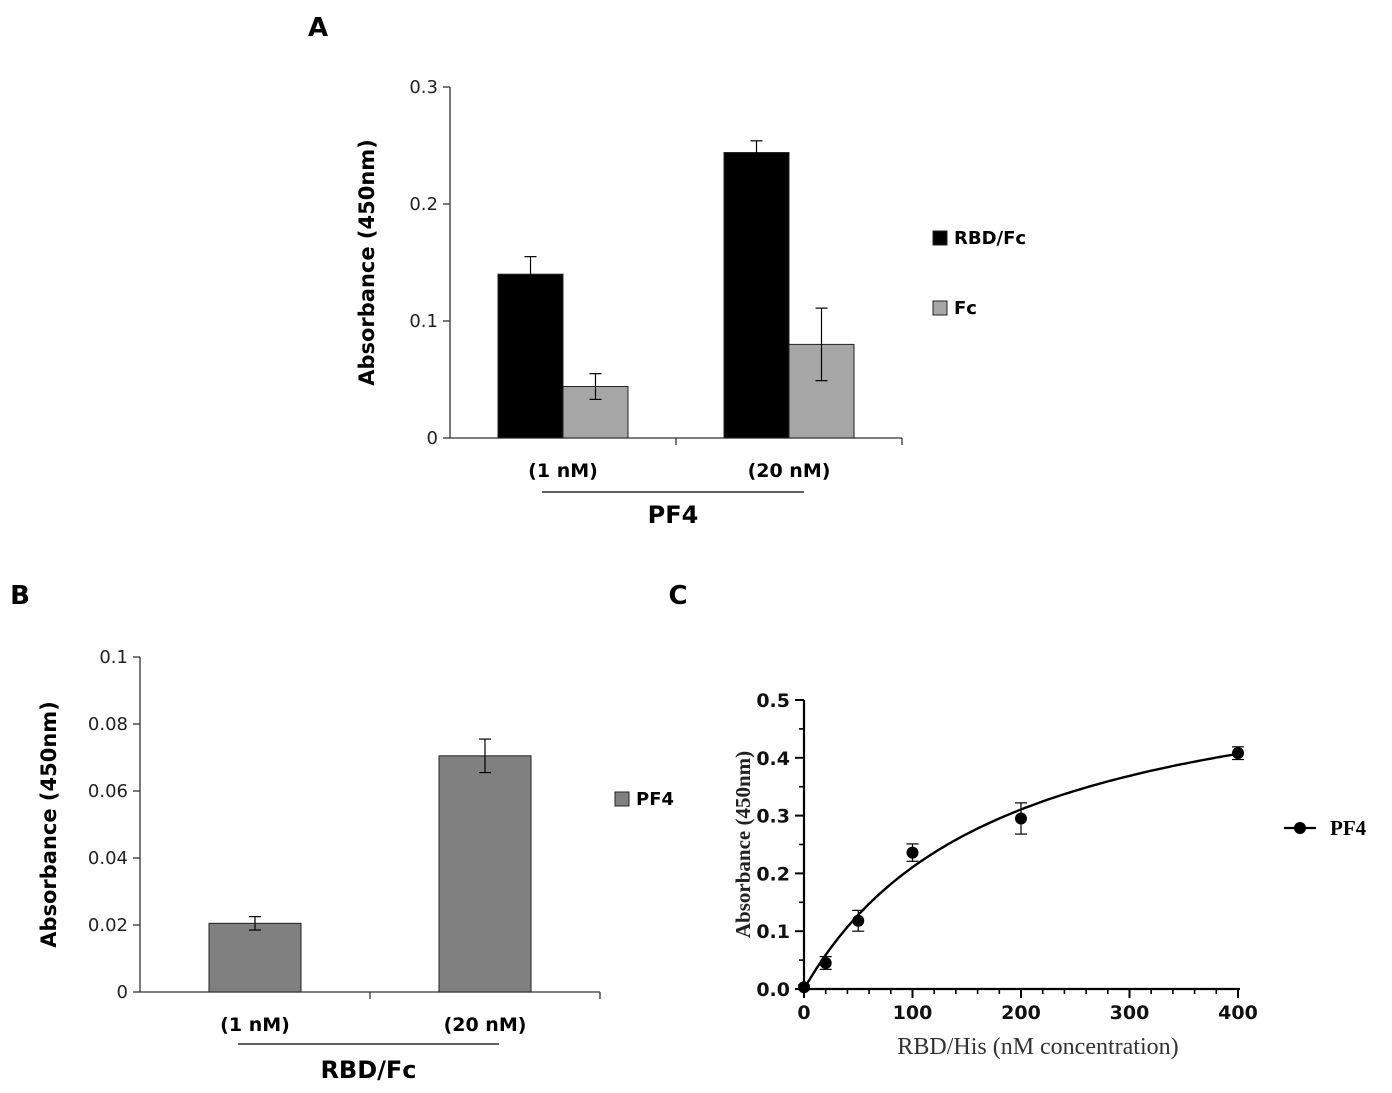 This screenshot has height=1093, width=1392. I want to click on x-tick-label: 300, so click(1130, 1013).